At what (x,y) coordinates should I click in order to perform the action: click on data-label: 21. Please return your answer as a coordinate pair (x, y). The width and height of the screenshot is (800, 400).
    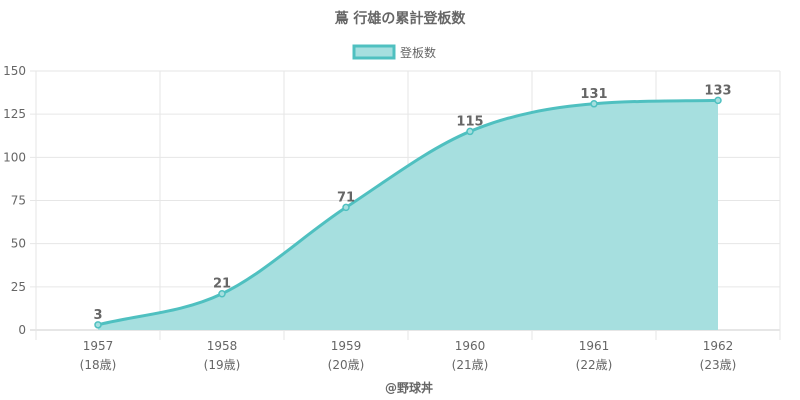
    Looking at the image, I should click on (222, 284).